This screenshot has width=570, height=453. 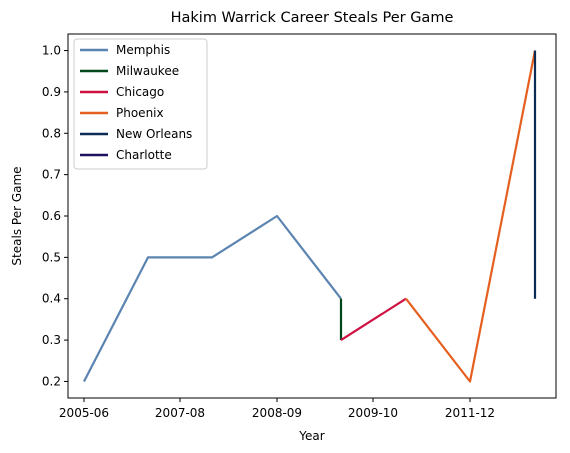 What do you see at coordinates (51, 381) in the screenshot?
I see `y-tick-label: 0.2` at bounding box center [51, 381].